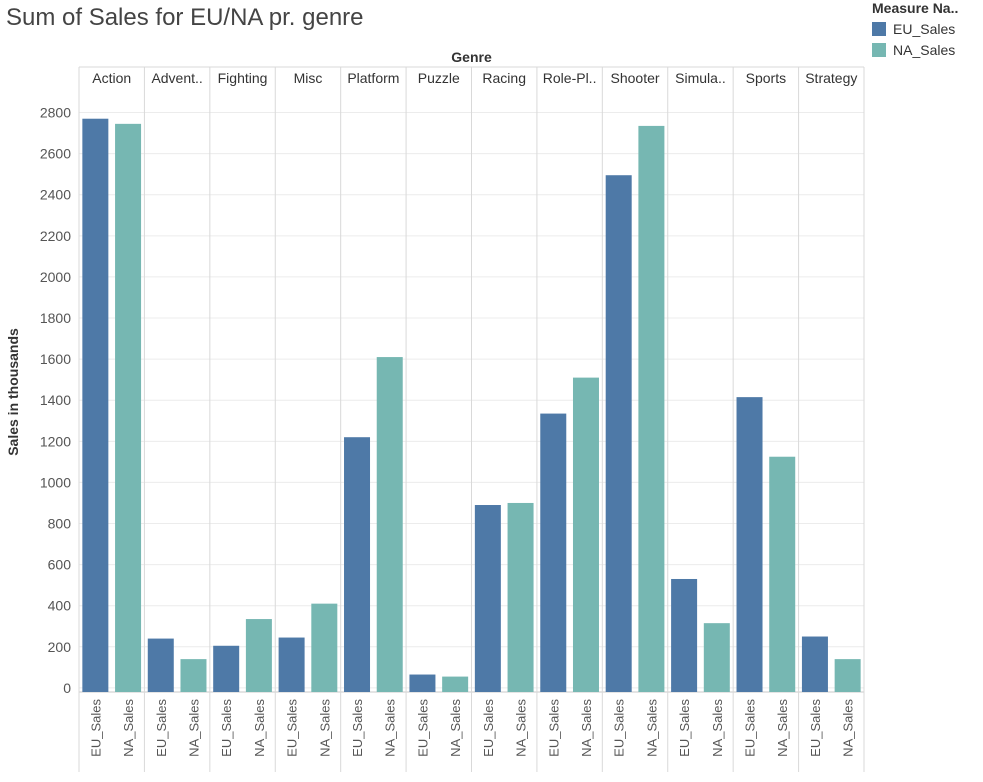 This screenshot has height=782, width=983. Describe the element at coordinates (471, 57) in the screenshot. I see `column-header: Genre` at that location.